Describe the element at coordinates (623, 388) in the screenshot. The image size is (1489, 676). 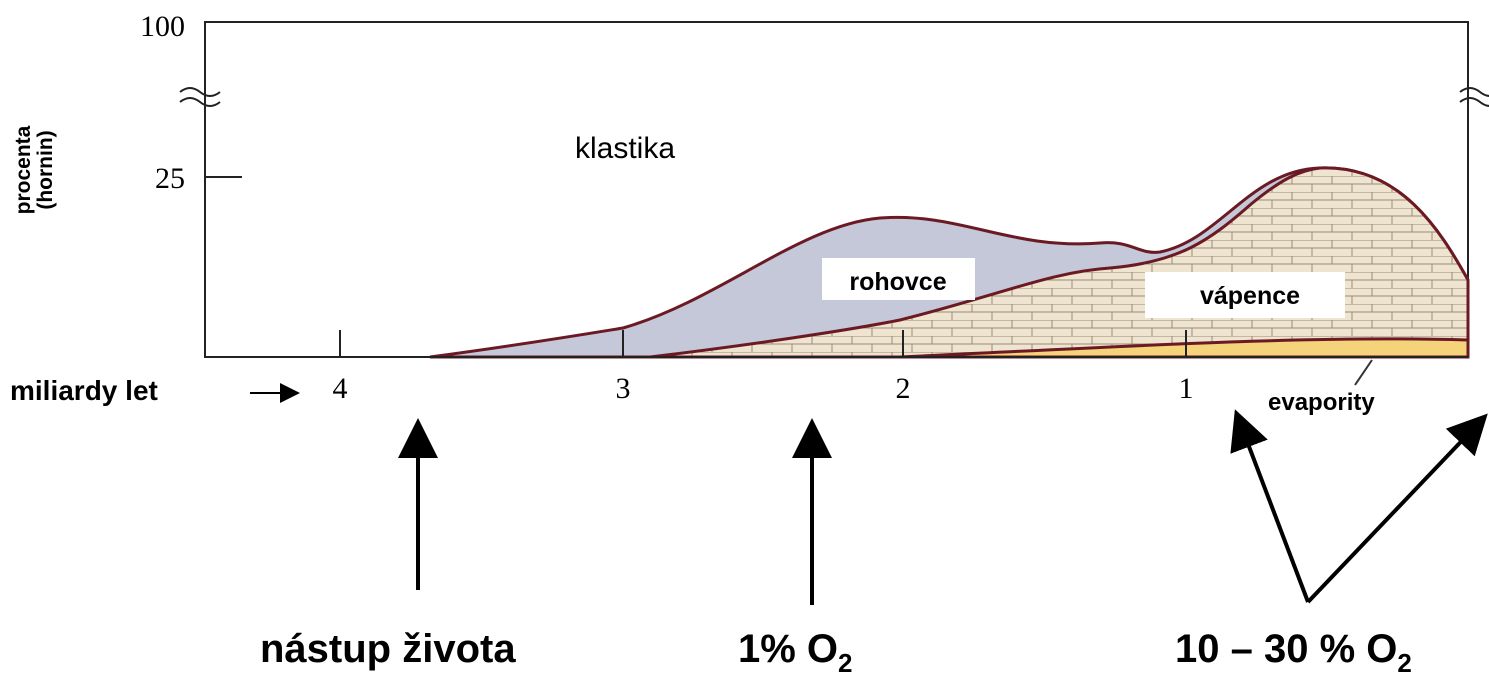
I see `x-tick-label: 3` at that location.